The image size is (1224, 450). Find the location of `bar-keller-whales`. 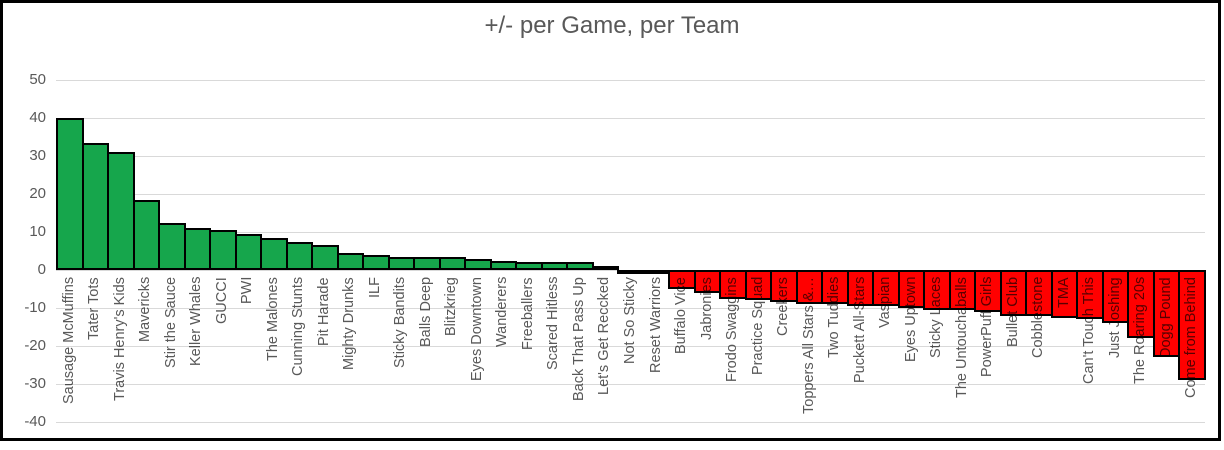

bar-keller-whales is located at coordinates (197, 249).